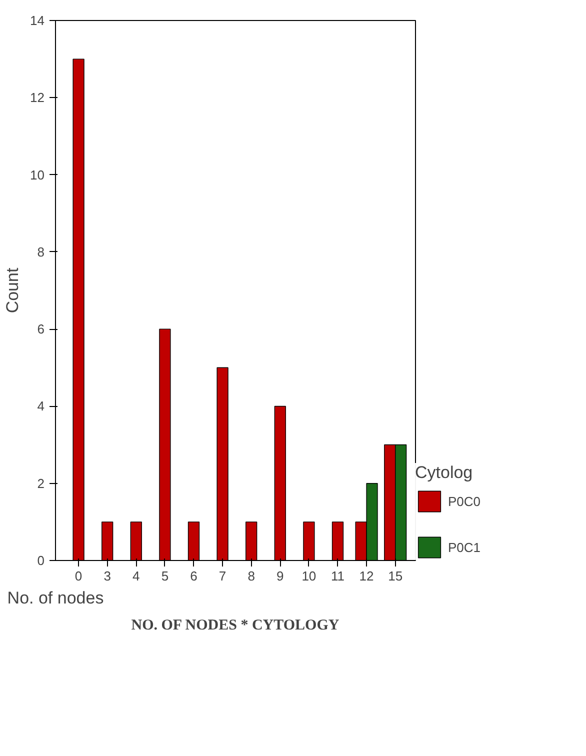  What do you see at coordinates (464, 501) in the screenshot?
I see `legend-label: P0C0` at bounding box center [464, 501].